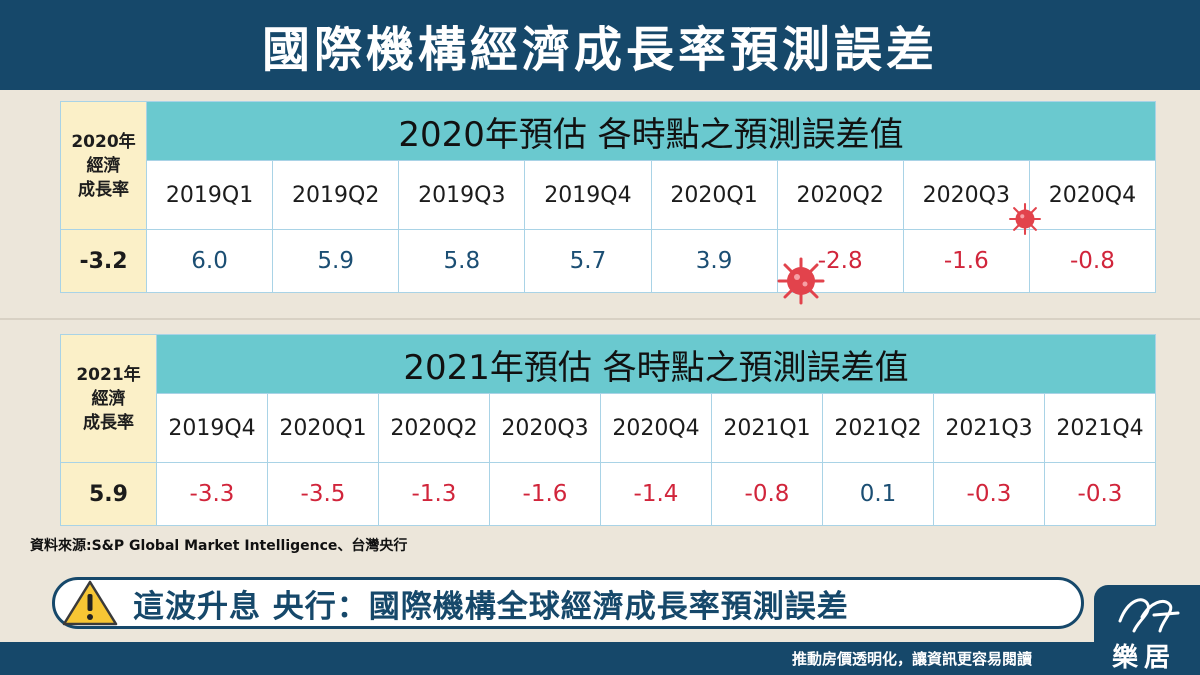 The image size is (1200, 675). Describe the element at coordinates (108, 494) in the screenshot. I see `base-growth-value: 5.9` at that location.